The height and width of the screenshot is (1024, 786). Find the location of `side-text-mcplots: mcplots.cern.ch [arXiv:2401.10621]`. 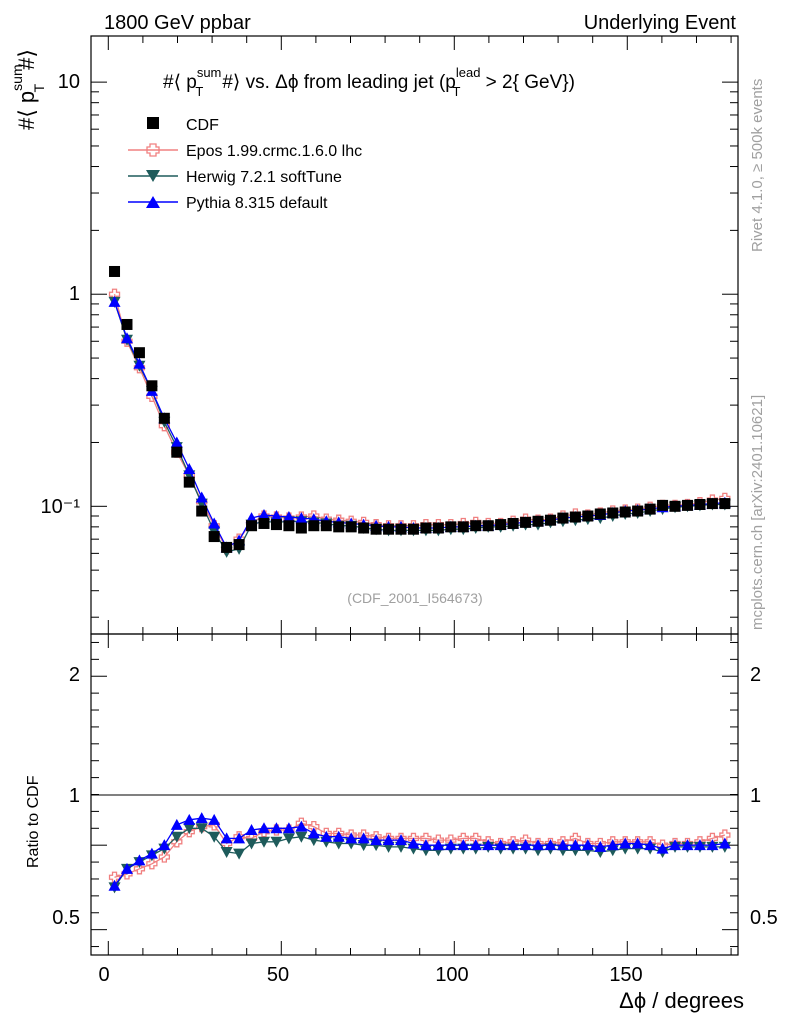

side-text-mcplots: mcplots.cern.ch [arXiv:2401.10621] is located at coordinates (757, 512).